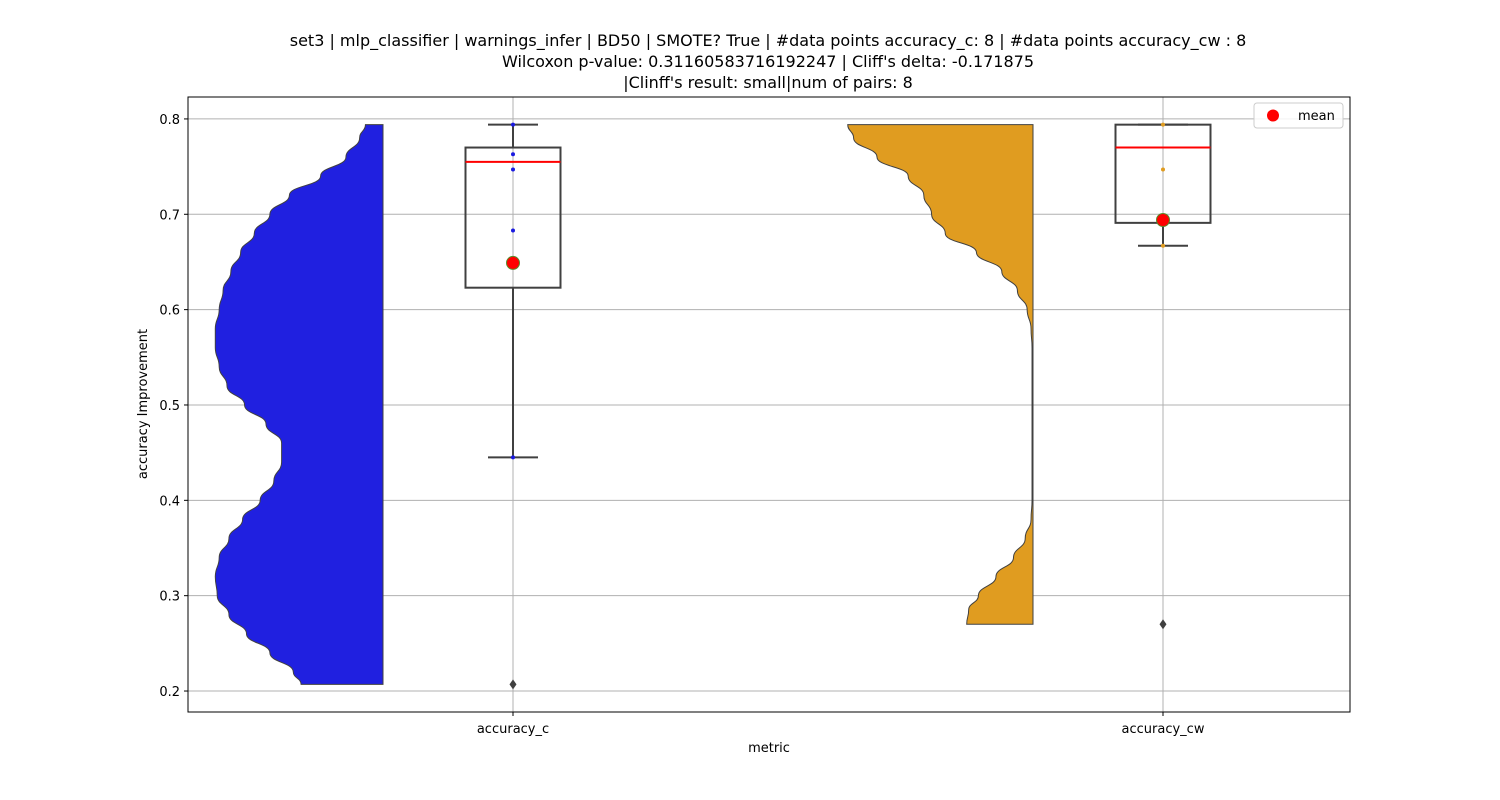 The width and height of the screenshot is (1500, 800). What do you see at coordinates (1163, 729) in the screenshot?
I see `x-tick-label-accuracy-cw: accuracy_cw` at bounding box center [1163, 729].